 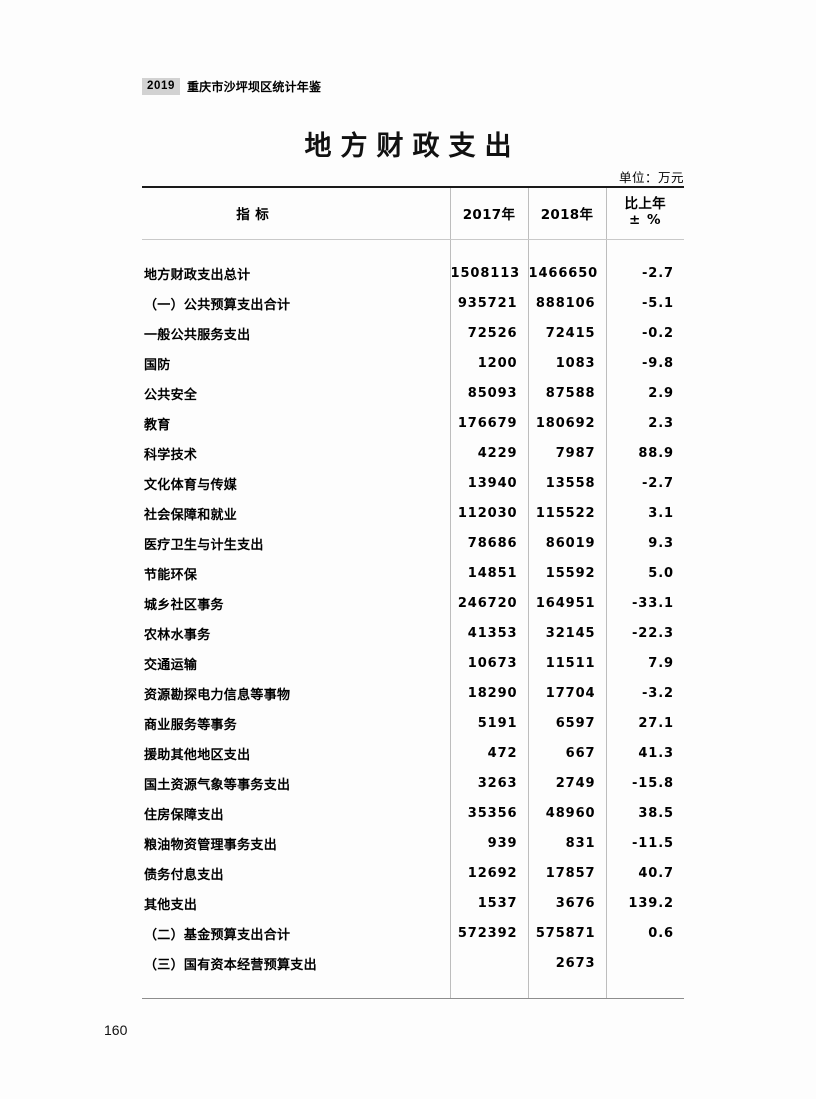 What do you see at coordinates (644, 813) in the screenshot?
I see `cell-change-pct: 38.5` at bounding box center [644, 813].